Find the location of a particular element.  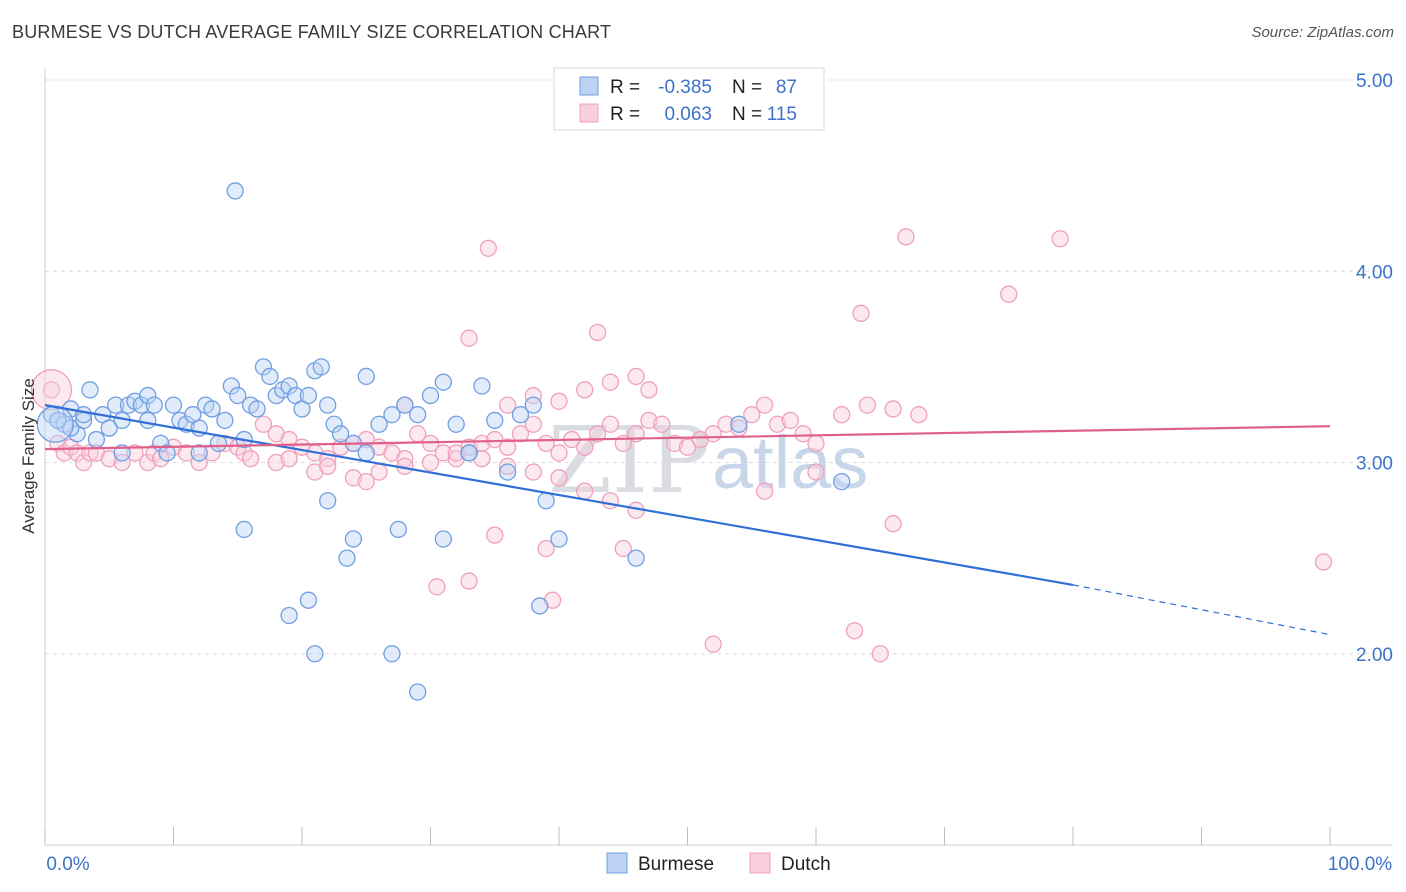

watermark: ZIP atlas is located at coordinates (708, 460).